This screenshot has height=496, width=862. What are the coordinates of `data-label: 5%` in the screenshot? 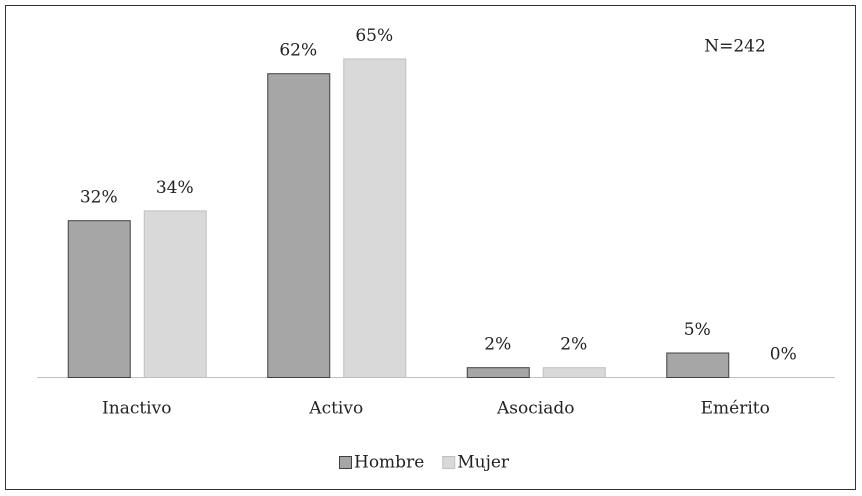 It's located at (697, 330).